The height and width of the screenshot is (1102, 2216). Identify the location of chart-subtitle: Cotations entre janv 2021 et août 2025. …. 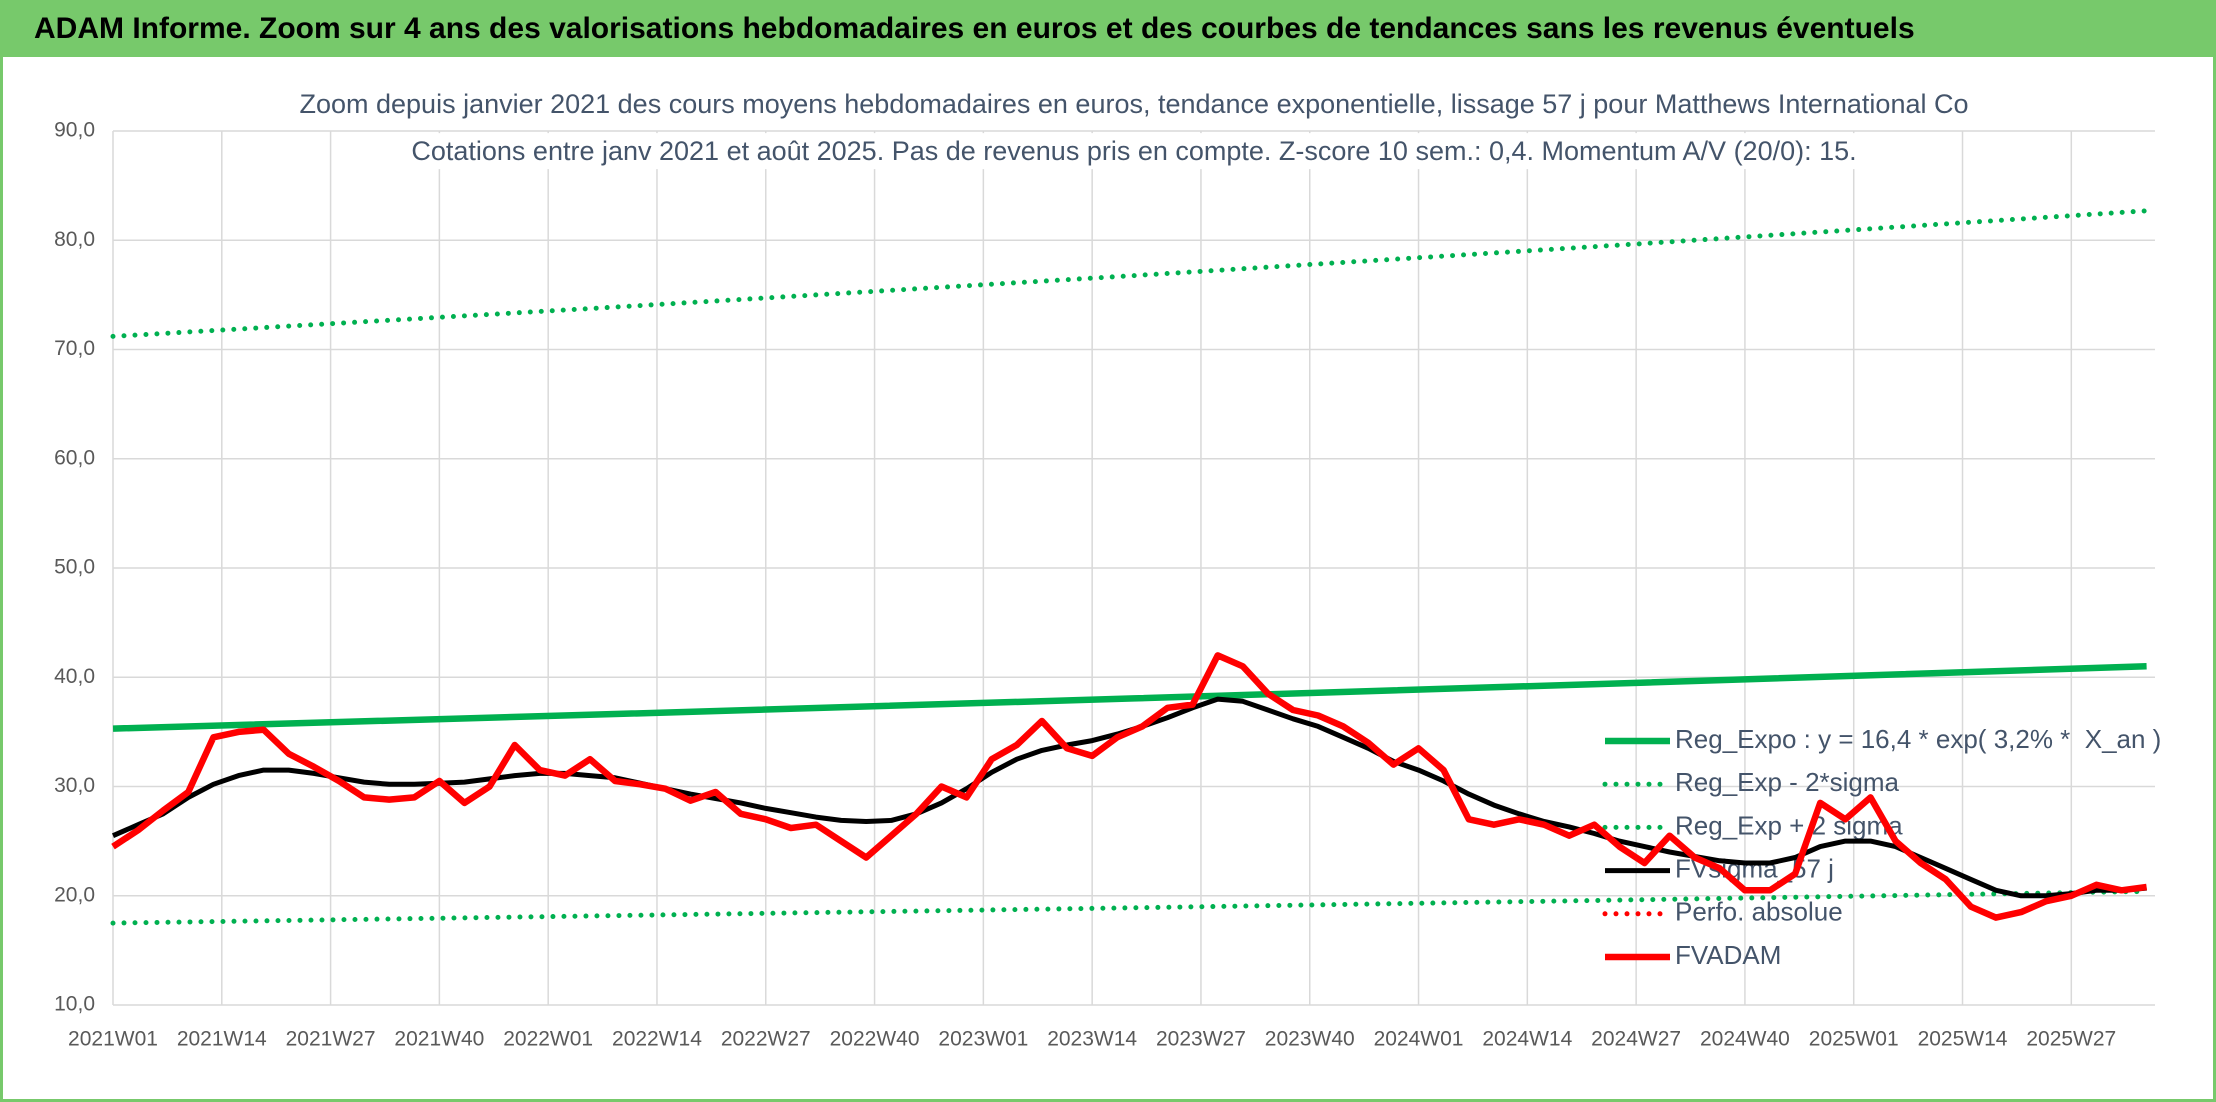
(1133, 151).